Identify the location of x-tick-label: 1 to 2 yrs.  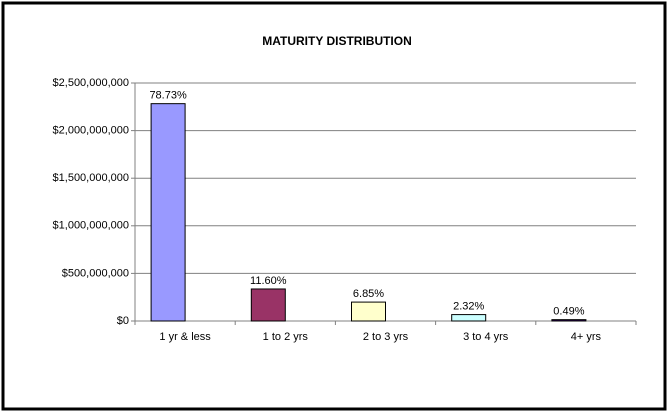
(286, 337).